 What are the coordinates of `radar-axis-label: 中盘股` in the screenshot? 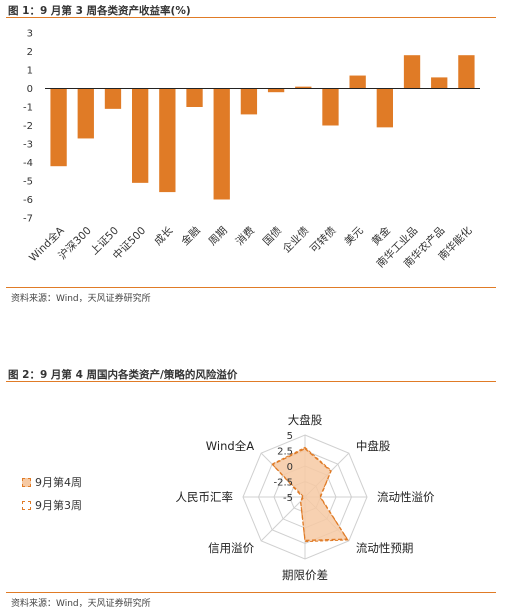 It's located at (373, 446).